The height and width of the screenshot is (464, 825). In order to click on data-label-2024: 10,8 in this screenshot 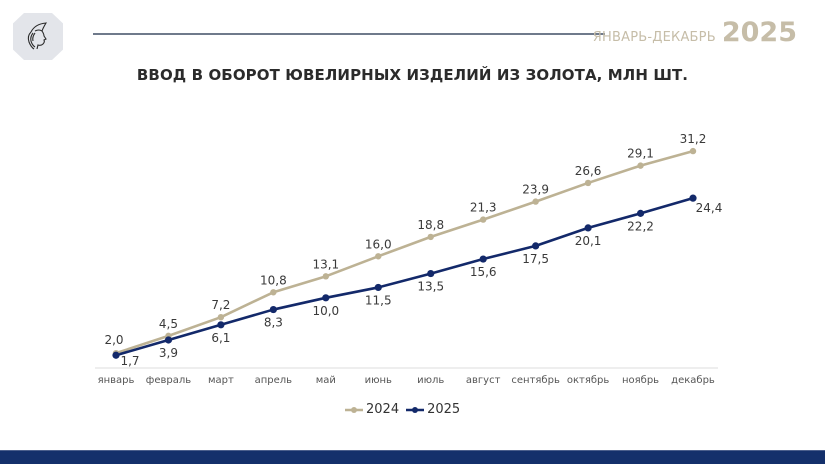, I will do `click(273, 280)`.